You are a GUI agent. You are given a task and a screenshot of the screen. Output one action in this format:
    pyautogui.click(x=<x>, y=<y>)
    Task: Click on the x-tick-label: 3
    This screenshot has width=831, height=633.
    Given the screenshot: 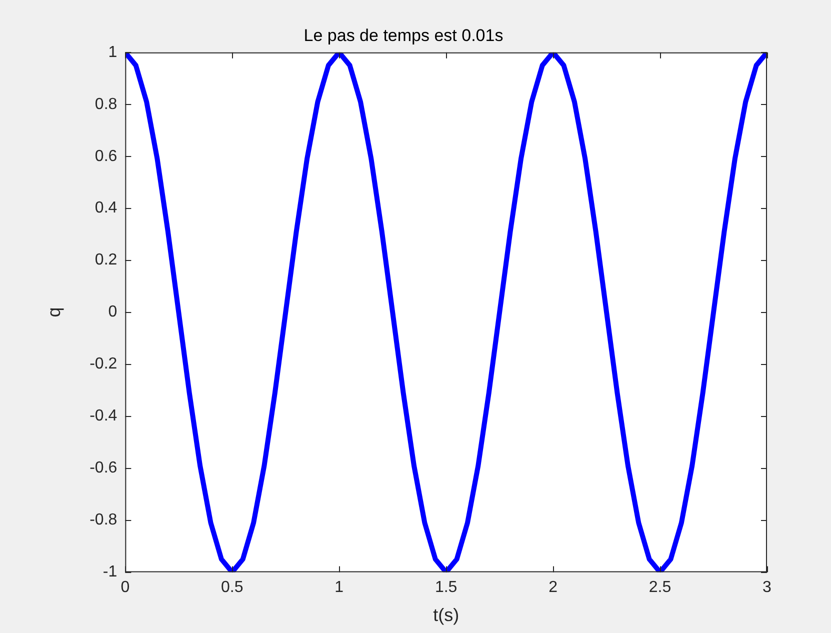 What is the action you would take?
    pyautogui.click(x=767, y=587)
    